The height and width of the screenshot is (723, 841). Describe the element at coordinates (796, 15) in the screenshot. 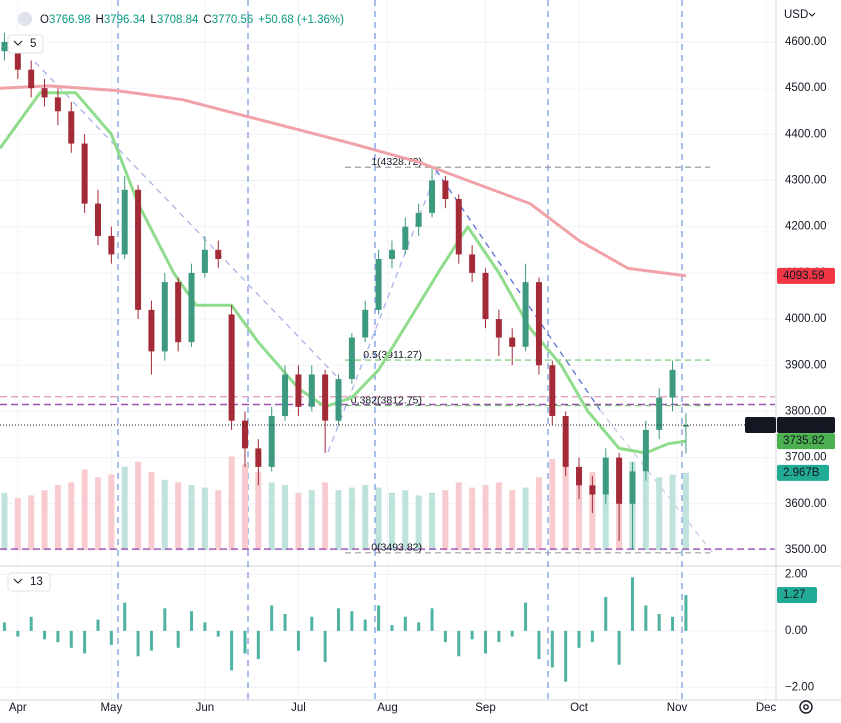

I see `currency: USD` at that location.